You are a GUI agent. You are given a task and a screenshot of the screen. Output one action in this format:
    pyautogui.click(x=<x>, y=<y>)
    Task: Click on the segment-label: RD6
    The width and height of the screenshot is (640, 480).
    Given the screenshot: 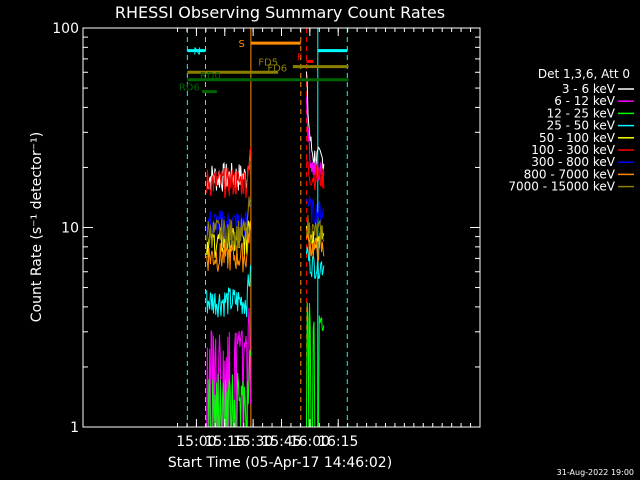 What is the action you would take?
    pyautogui.click(x=189, y=88)
    